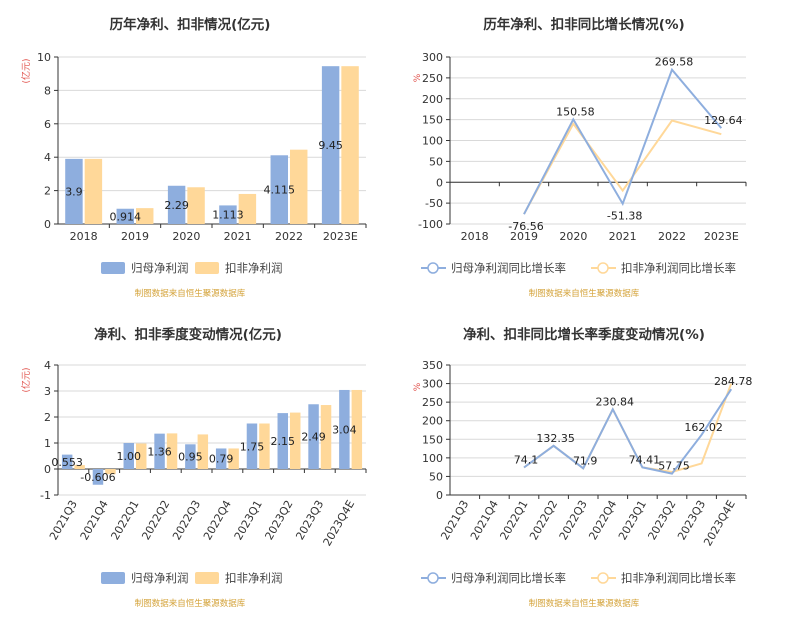  Describe the element at coordinates (344, 429) in the screenshot. I see `data-label: 3.04` at that location.